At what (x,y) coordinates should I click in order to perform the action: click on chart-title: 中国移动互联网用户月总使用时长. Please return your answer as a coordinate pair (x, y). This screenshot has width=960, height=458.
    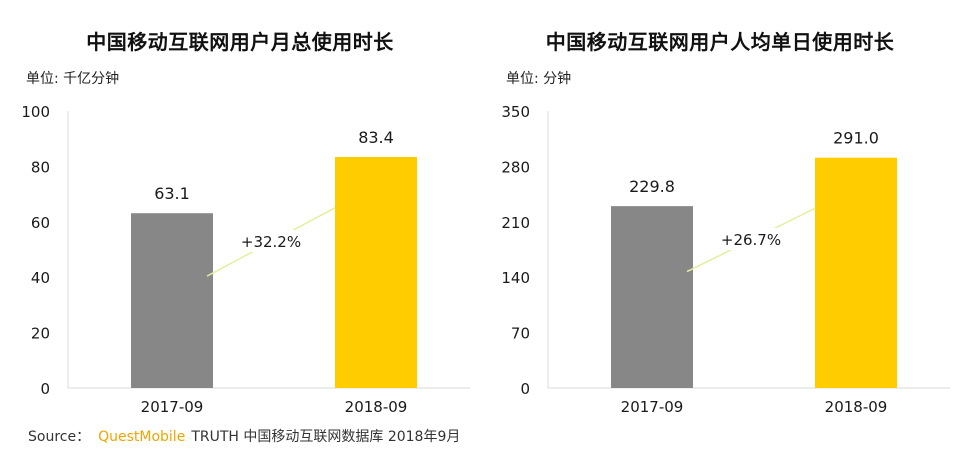
    Looking at the image, I should click on (240, 42).